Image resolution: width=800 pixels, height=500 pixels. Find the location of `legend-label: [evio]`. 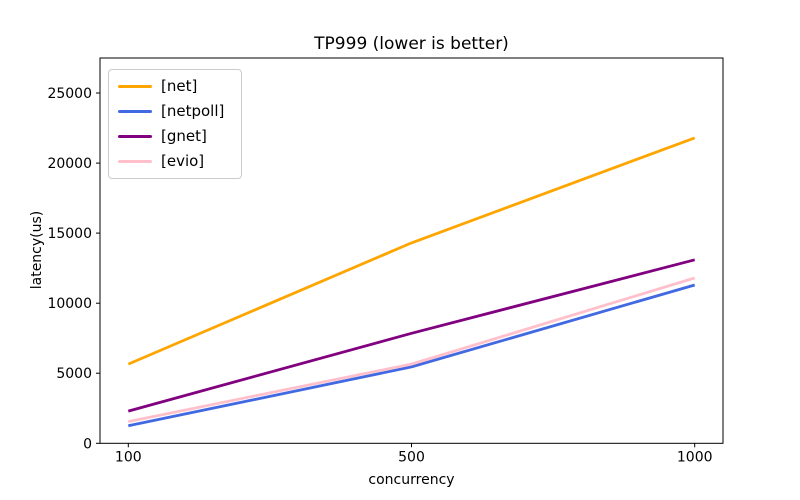

legend-label: [evio] is located at coordinates (183, 161).